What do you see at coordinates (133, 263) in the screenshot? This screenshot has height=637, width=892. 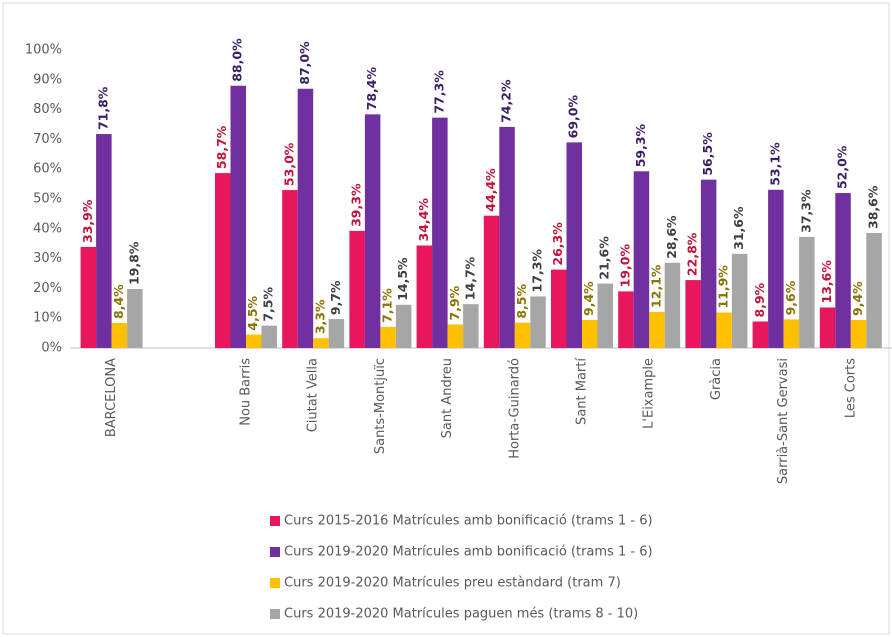 I see `value-label: 19,8%` at bounding box center [133, 263].